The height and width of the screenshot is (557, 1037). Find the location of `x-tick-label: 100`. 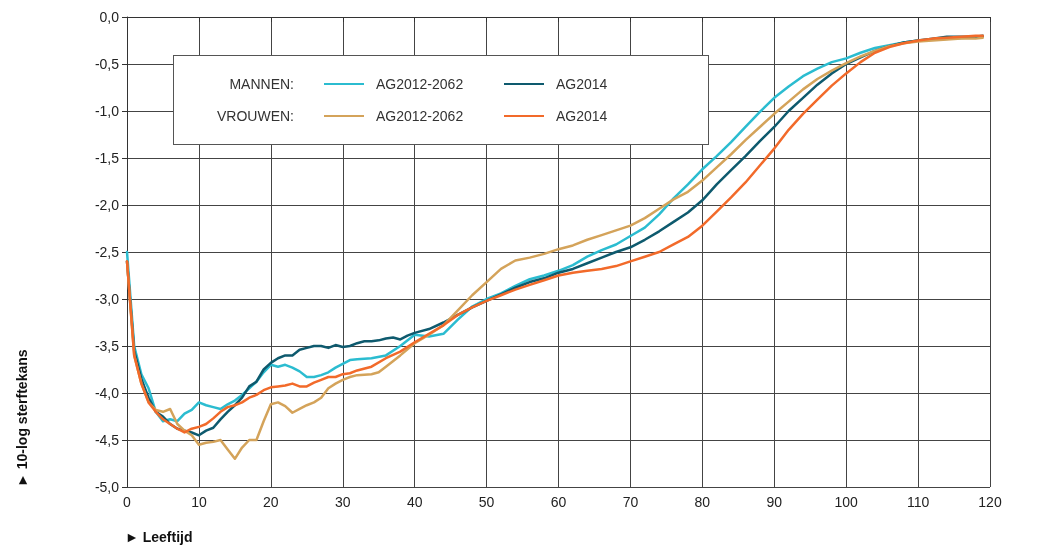

x-tick-label: 100 is located at coordinates (846, 502).